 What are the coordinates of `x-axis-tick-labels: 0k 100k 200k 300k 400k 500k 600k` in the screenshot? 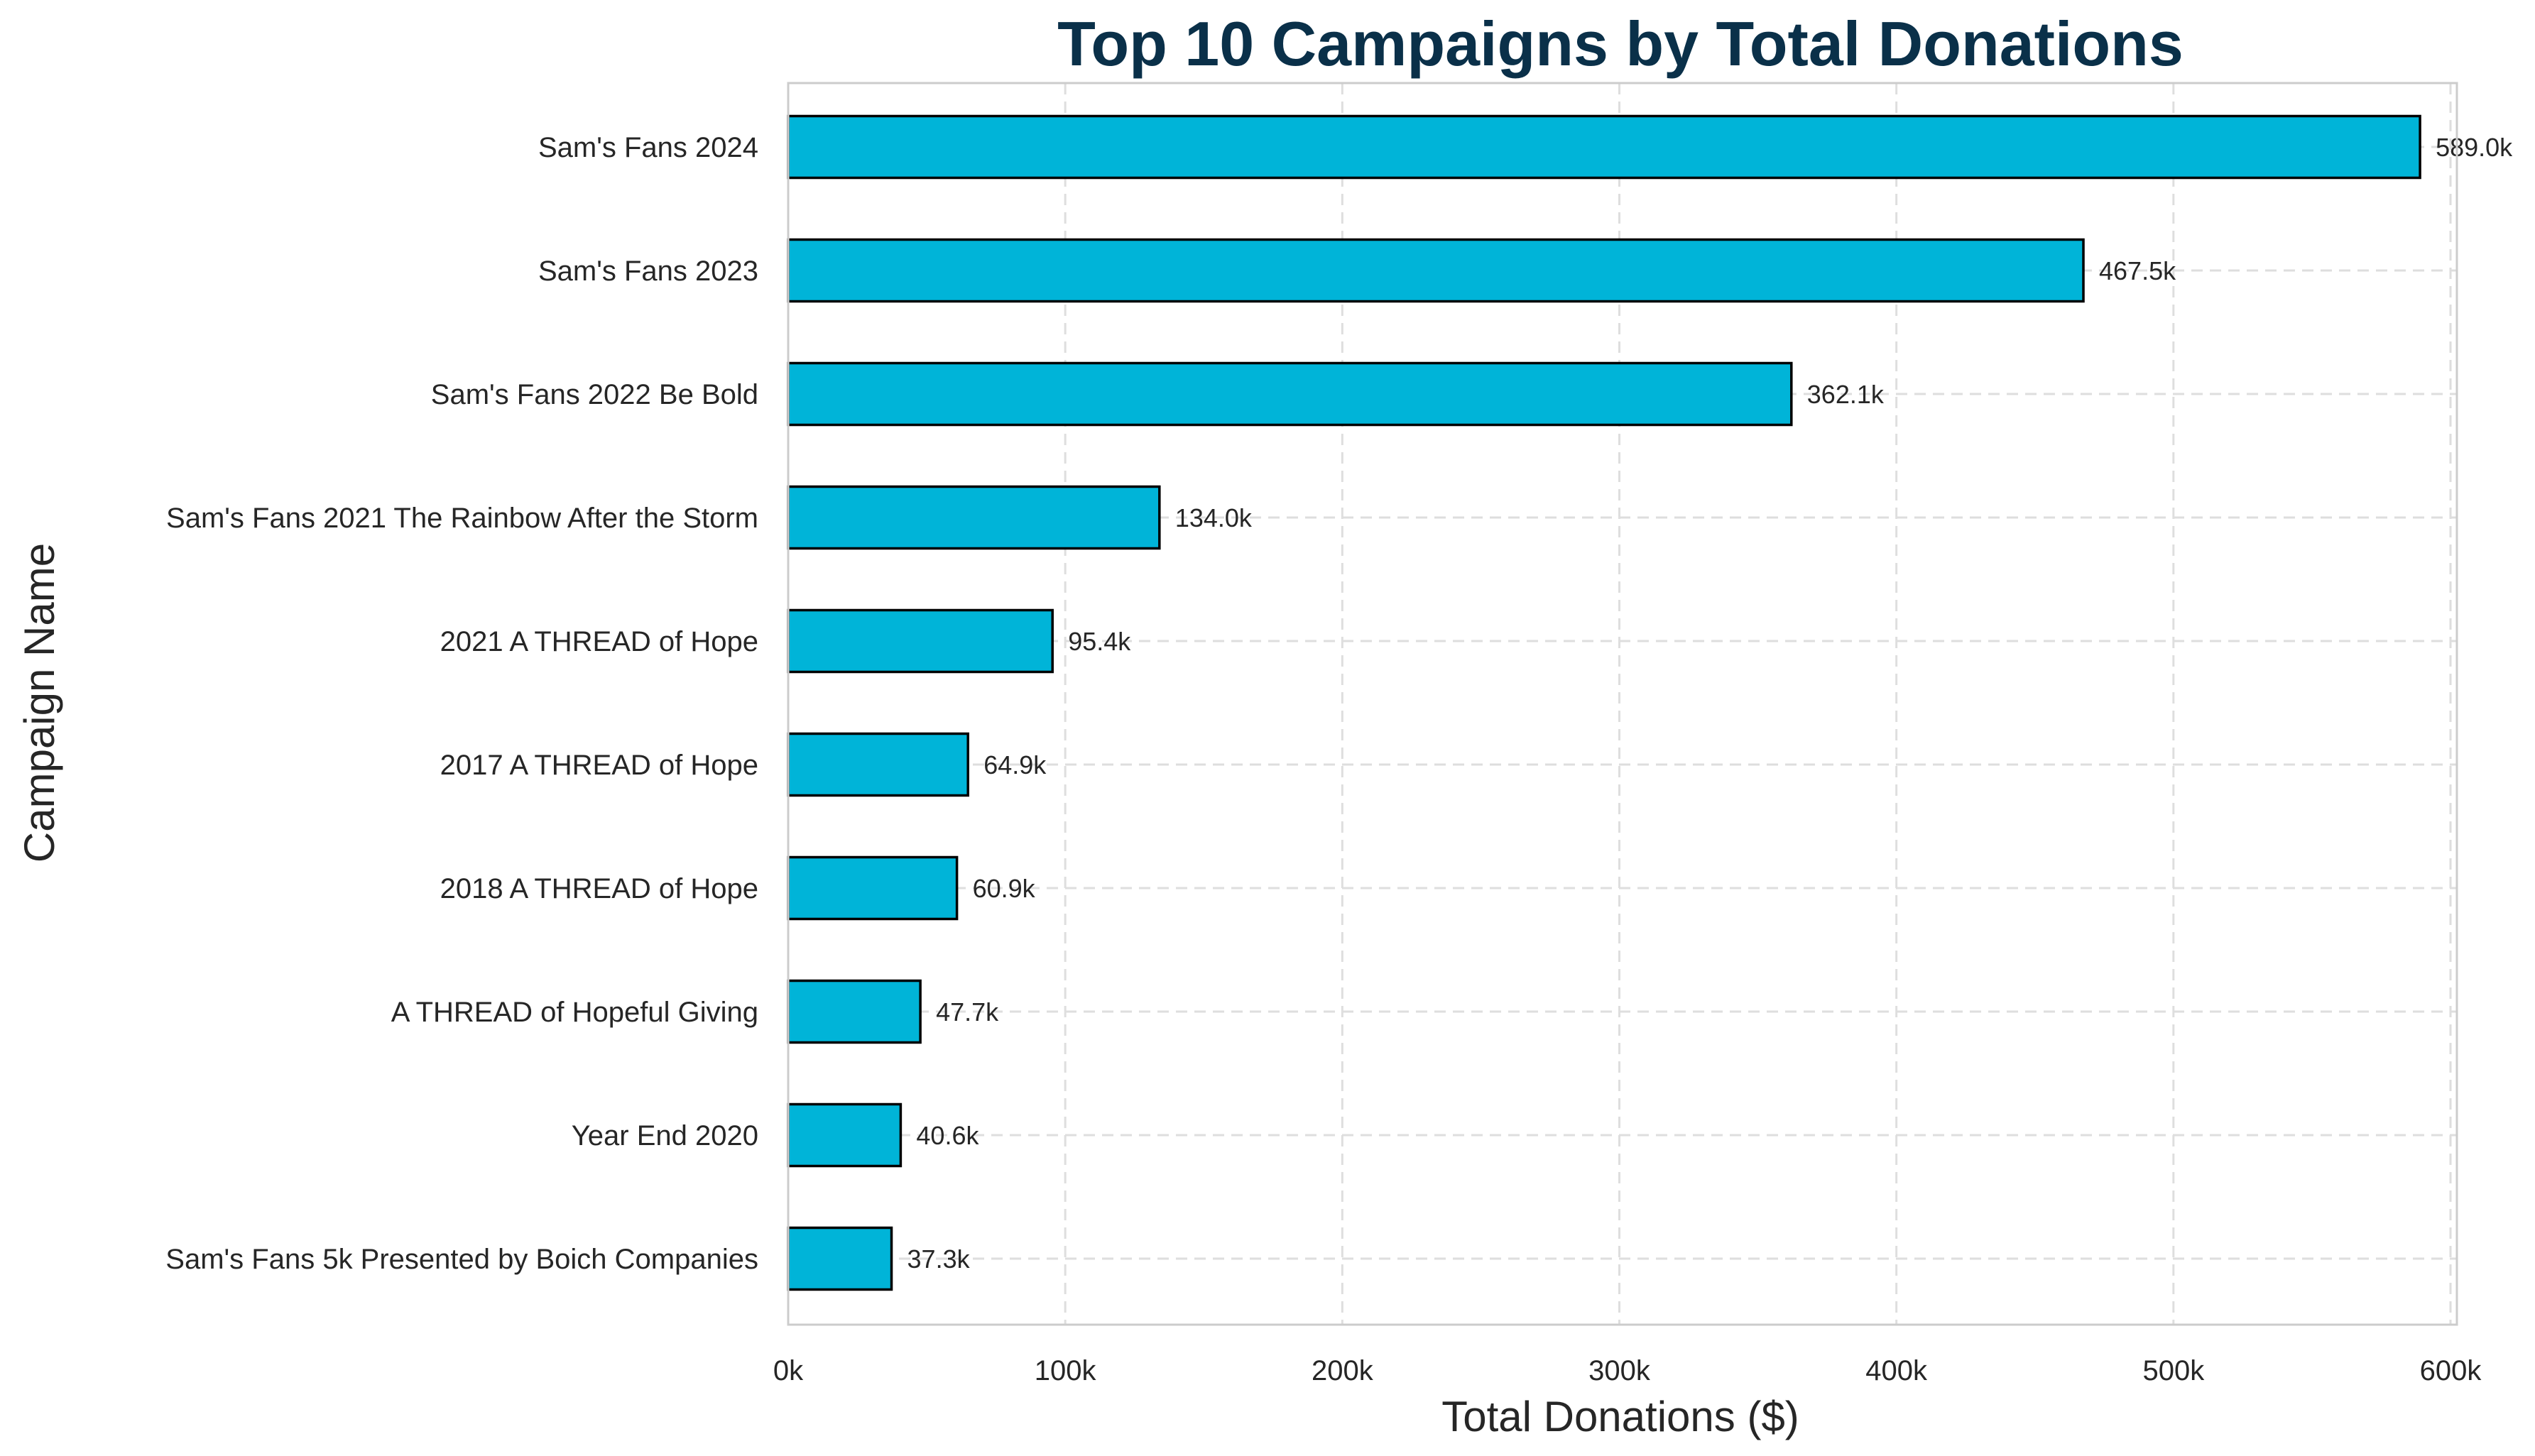 It's located at (1627, 1370).